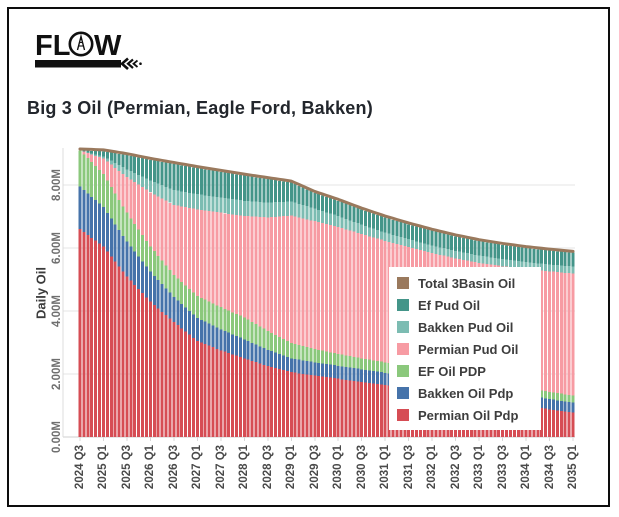  What do you see at coordinates (88, 63) in the screenshot?
I see `logo-pipeline-bar` at bounding box center [88, 63].